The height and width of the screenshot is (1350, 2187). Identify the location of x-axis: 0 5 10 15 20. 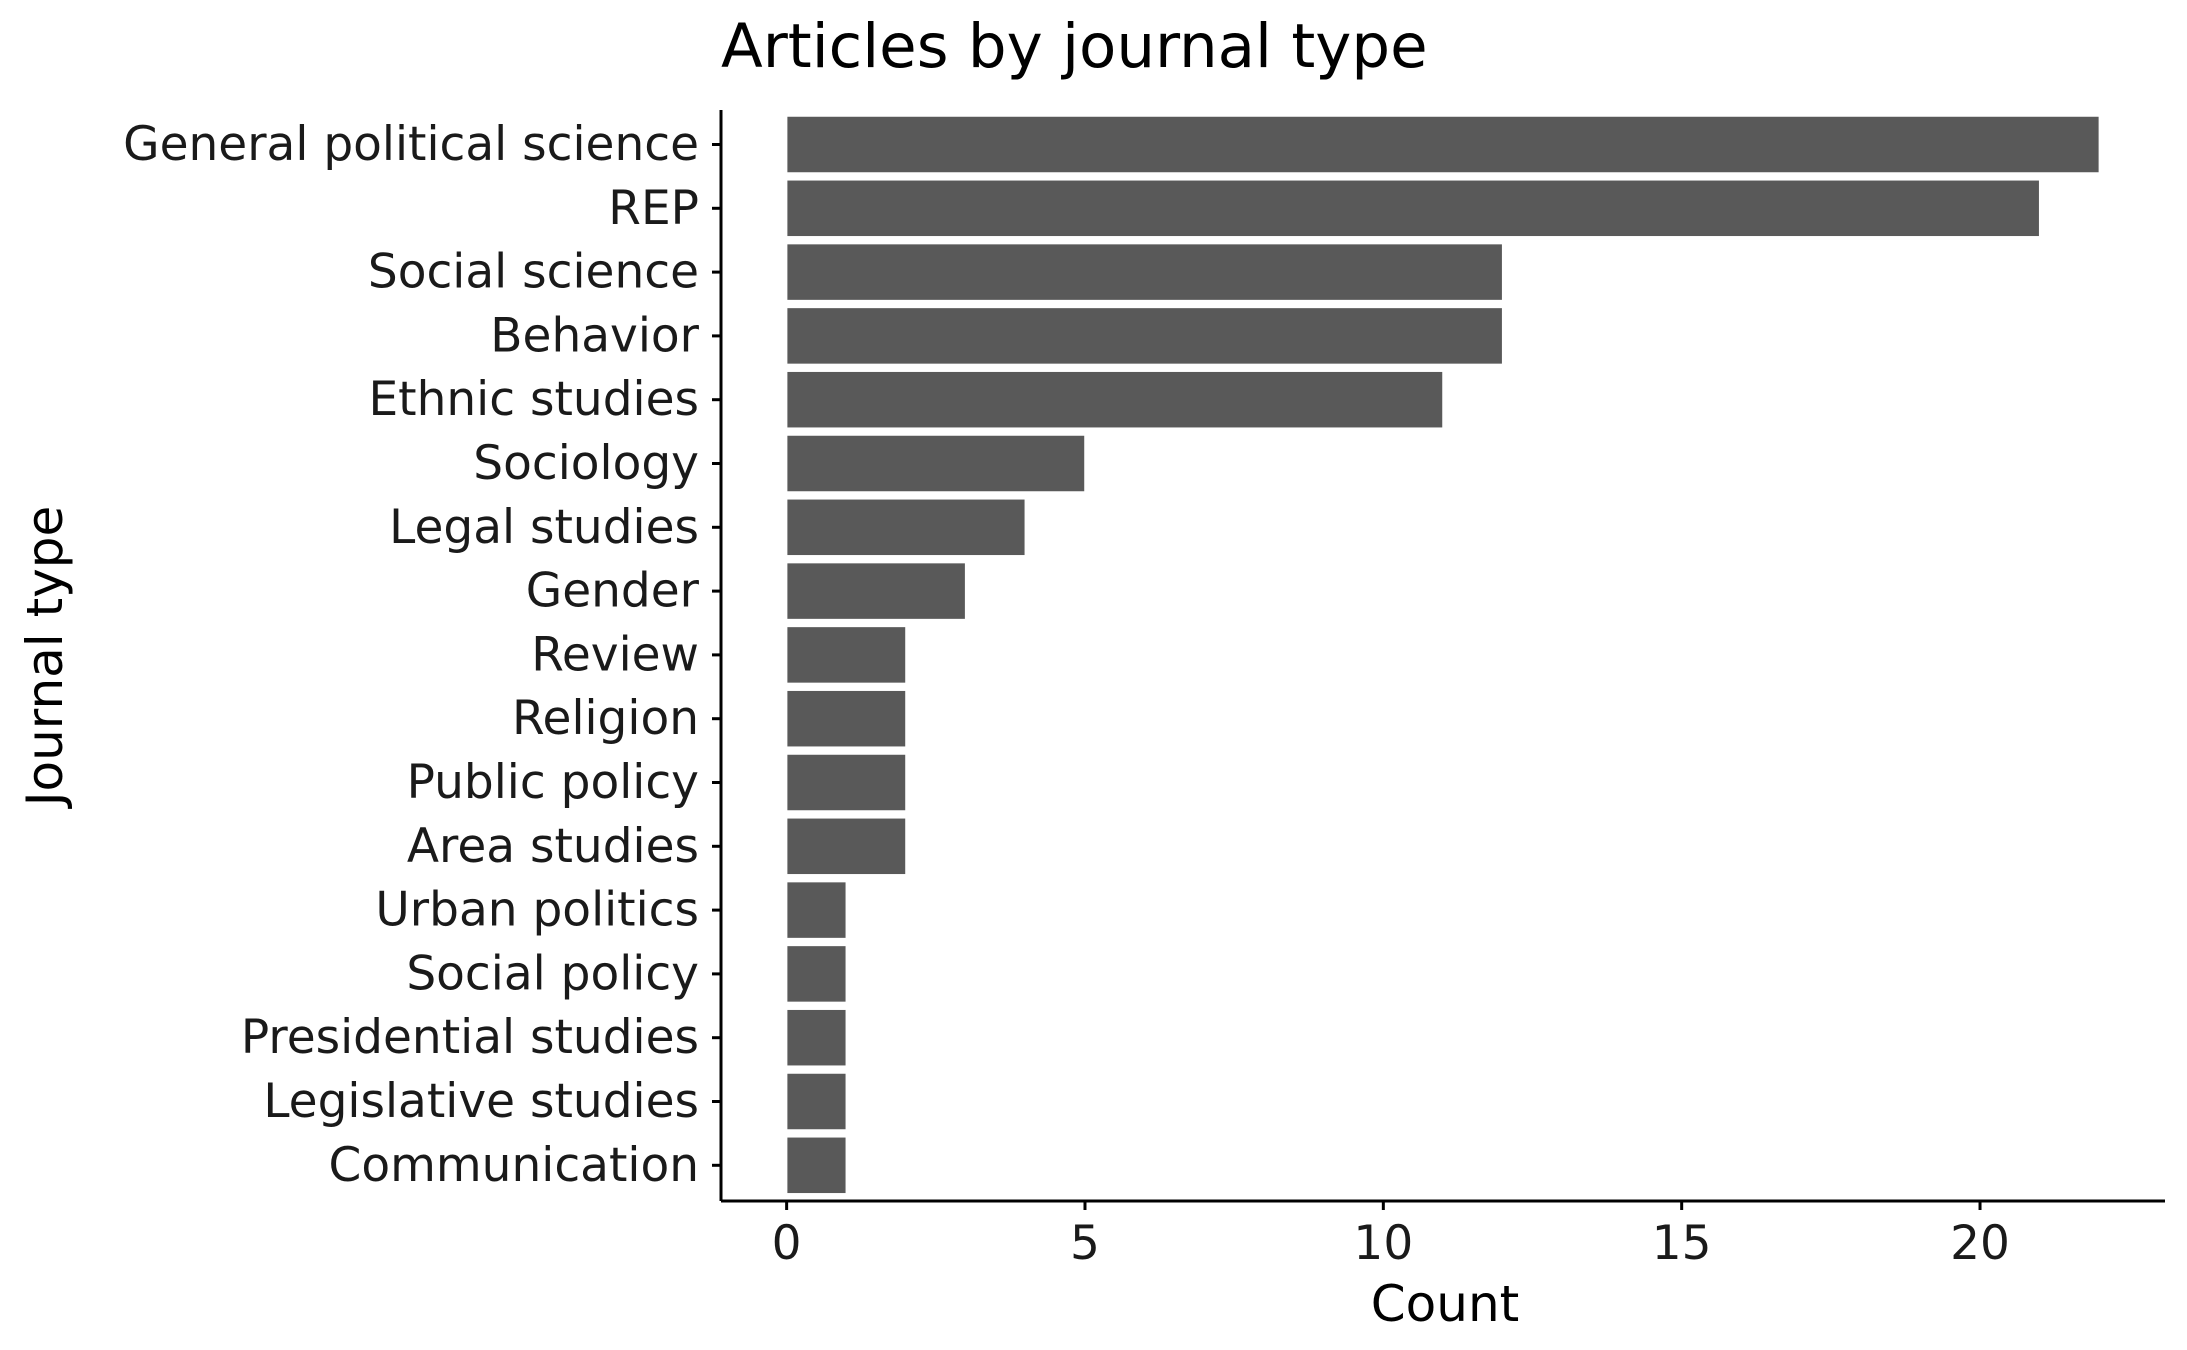
(1443, 1235).